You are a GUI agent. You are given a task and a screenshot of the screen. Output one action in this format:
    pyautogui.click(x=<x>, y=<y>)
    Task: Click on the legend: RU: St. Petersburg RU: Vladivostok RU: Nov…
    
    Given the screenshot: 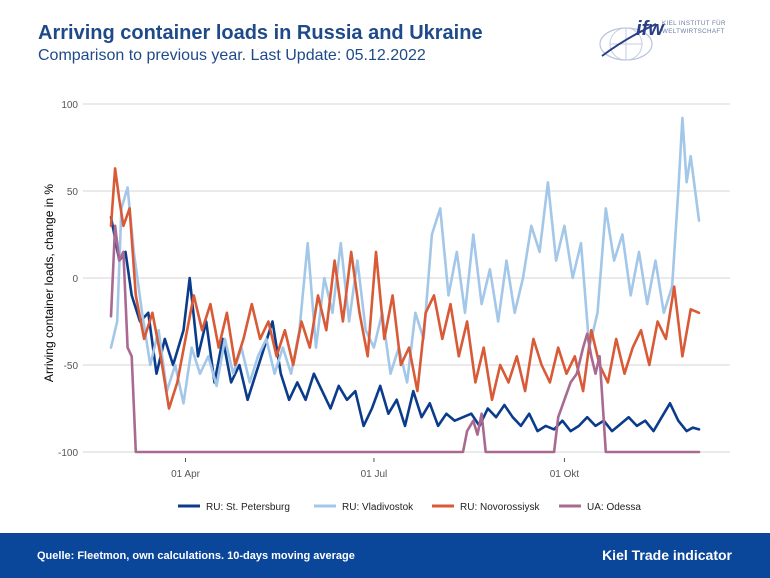 What is the action you would take?
    pyautogui.click(x=409, y=507)
    